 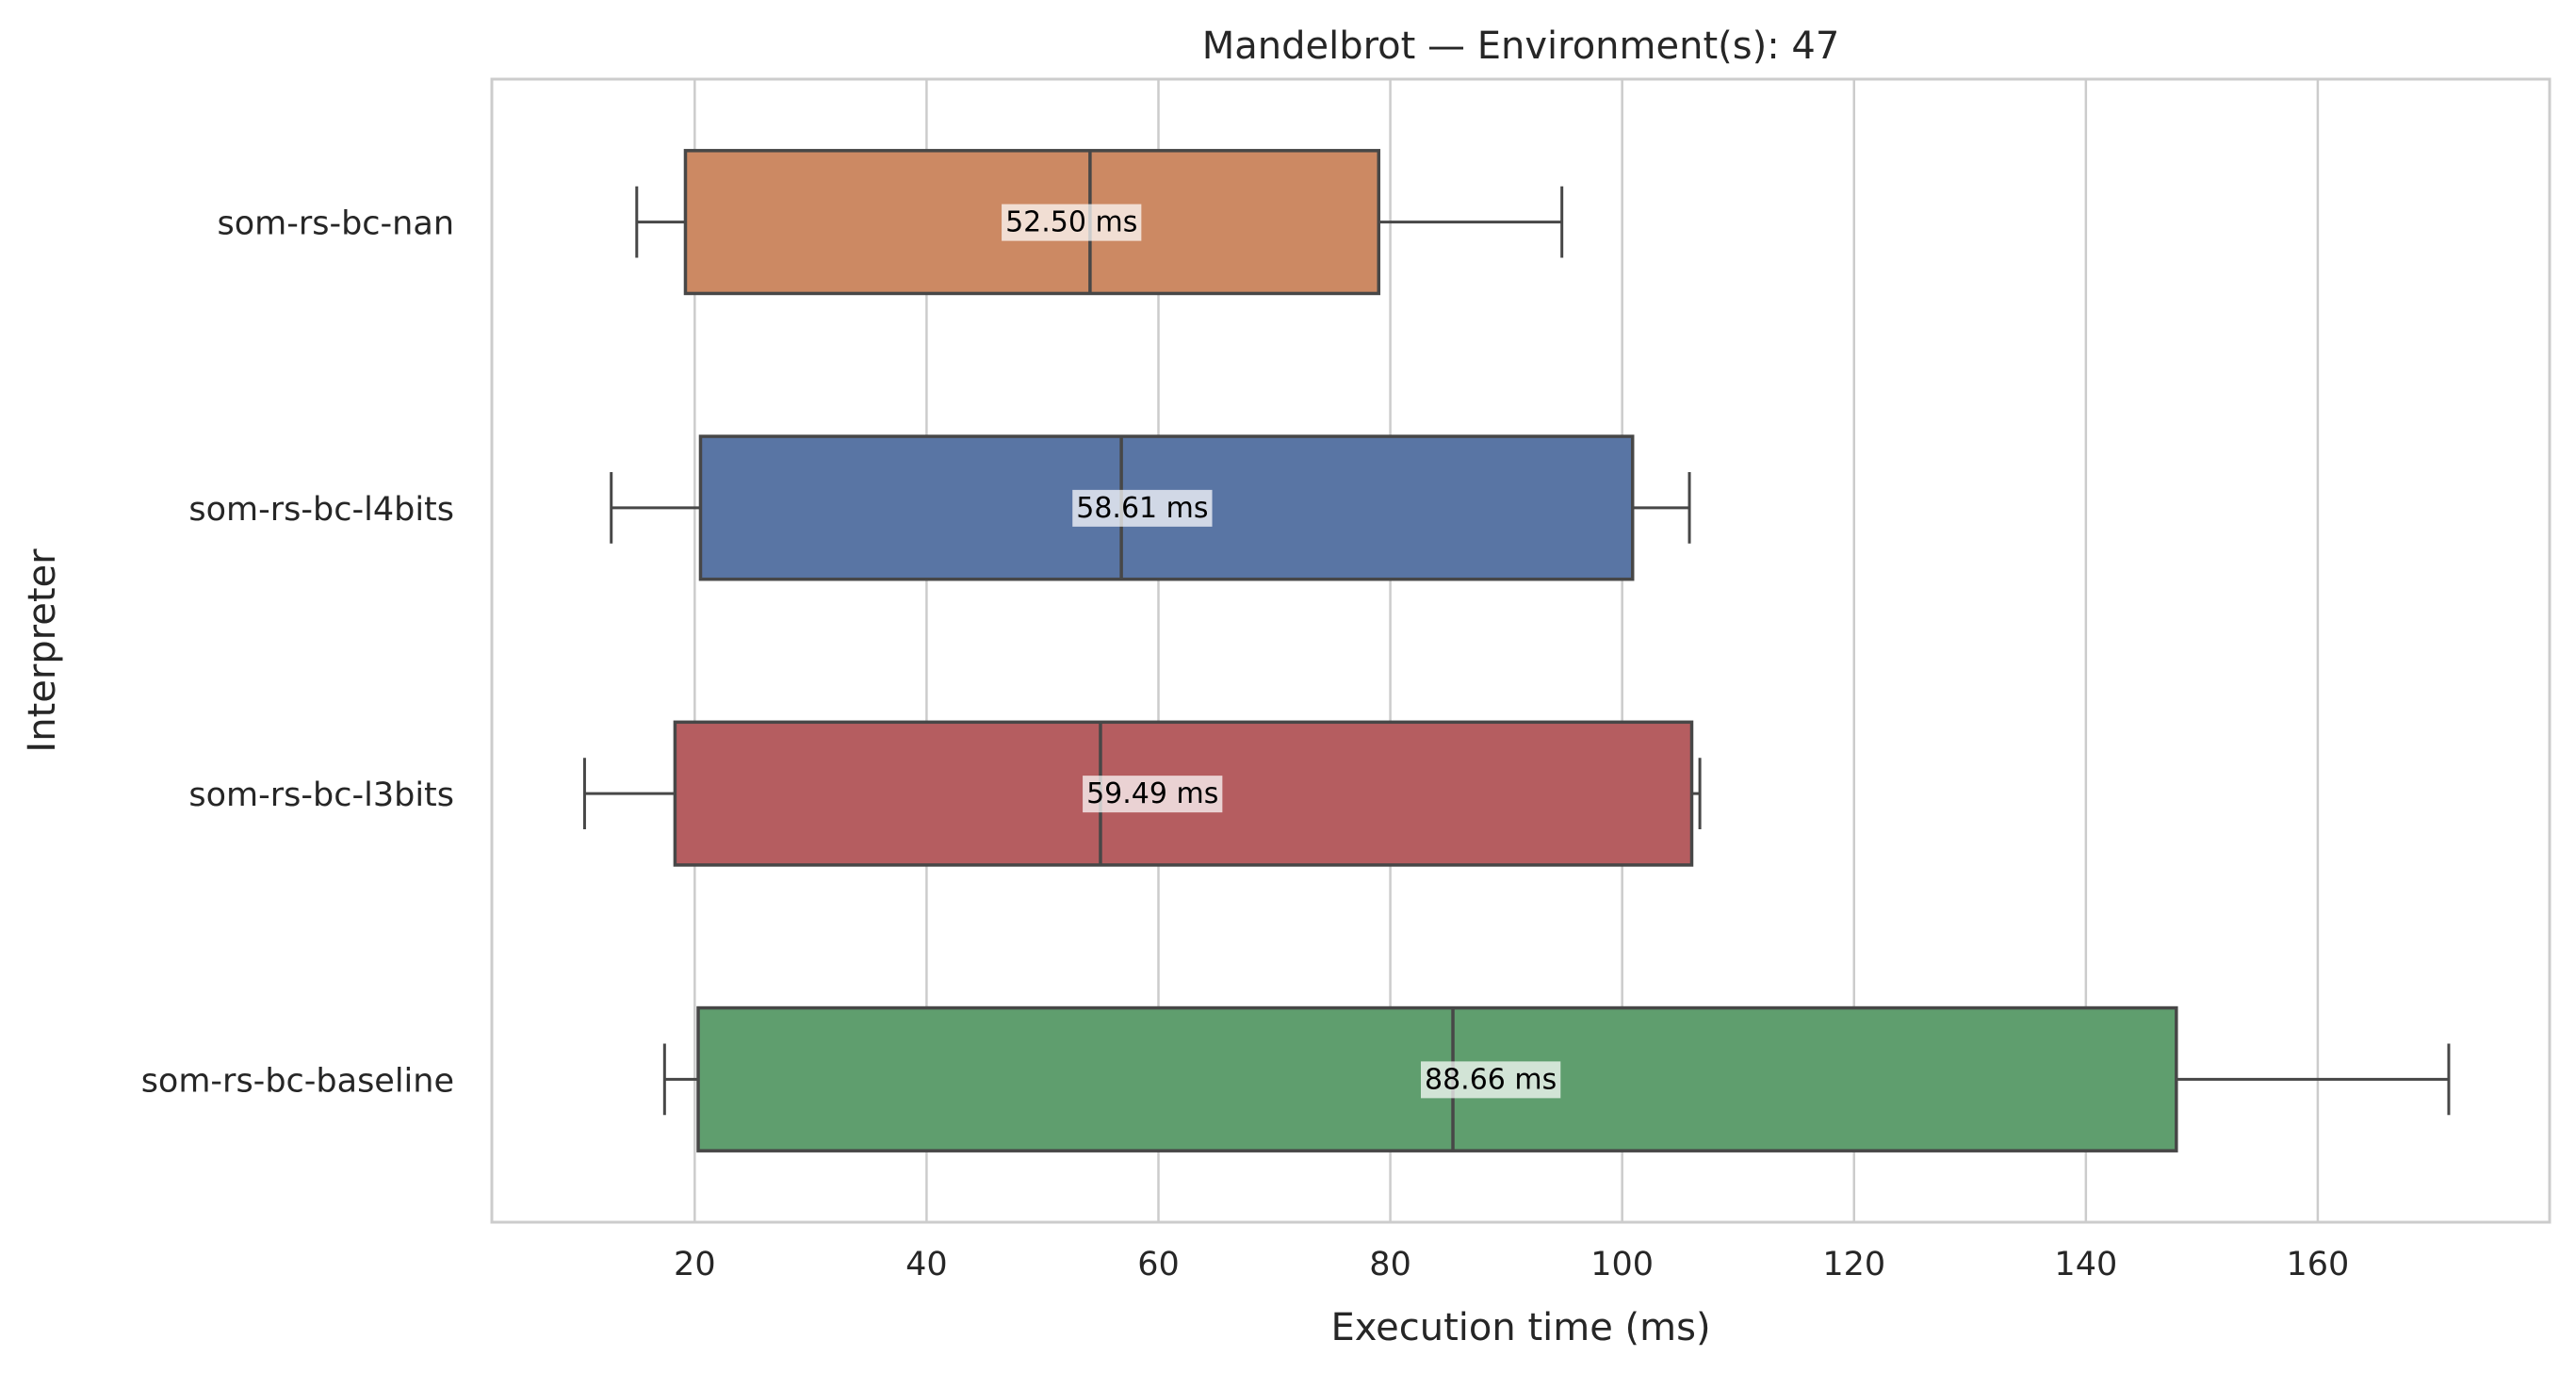 What do you see at coordinates (1853, 1265) in the screenshot?
I see `x-tick-label: 120` at bounding box center [1853, 1265].